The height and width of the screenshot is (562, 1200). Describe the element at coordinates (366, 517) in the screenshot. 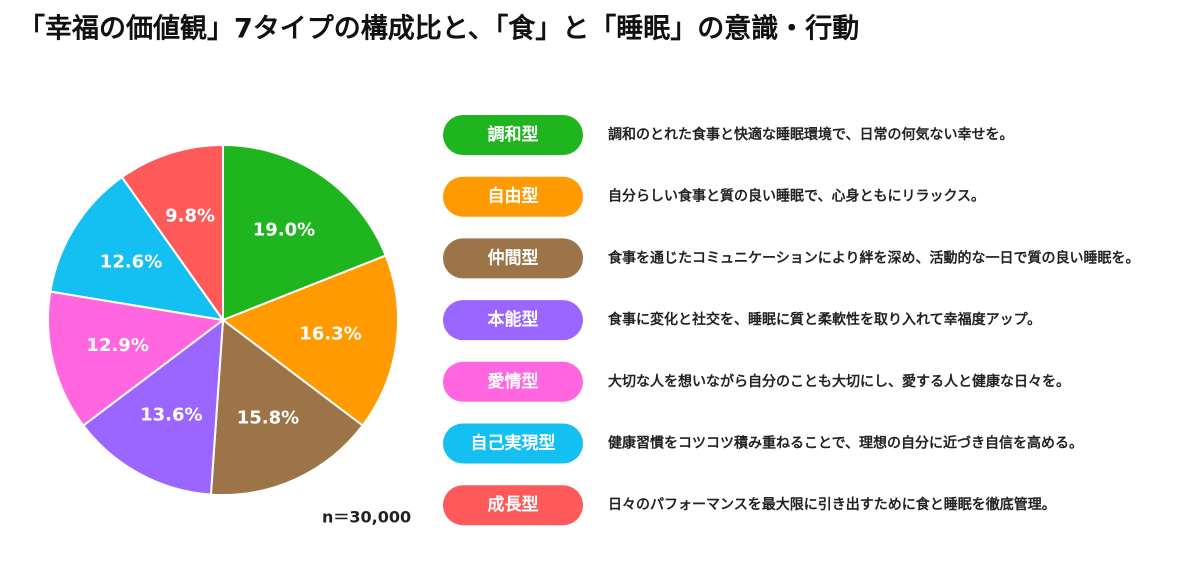

I see `sample-note: n＝30,000` at that location.